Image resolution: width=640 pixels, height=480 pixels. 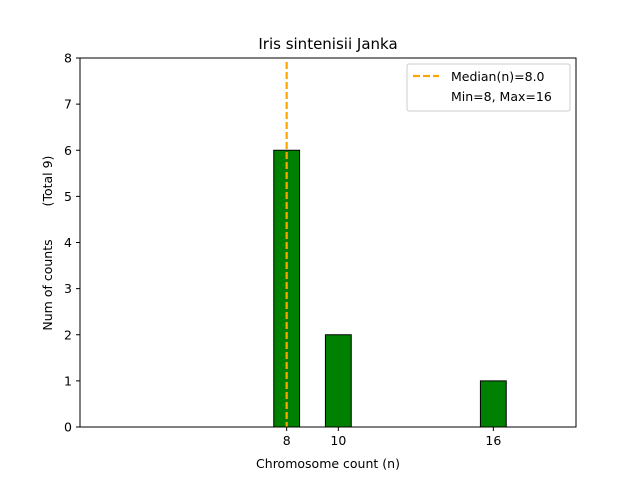 I want to click on y-tick-label-2: 2, so click(x=68, y=334).